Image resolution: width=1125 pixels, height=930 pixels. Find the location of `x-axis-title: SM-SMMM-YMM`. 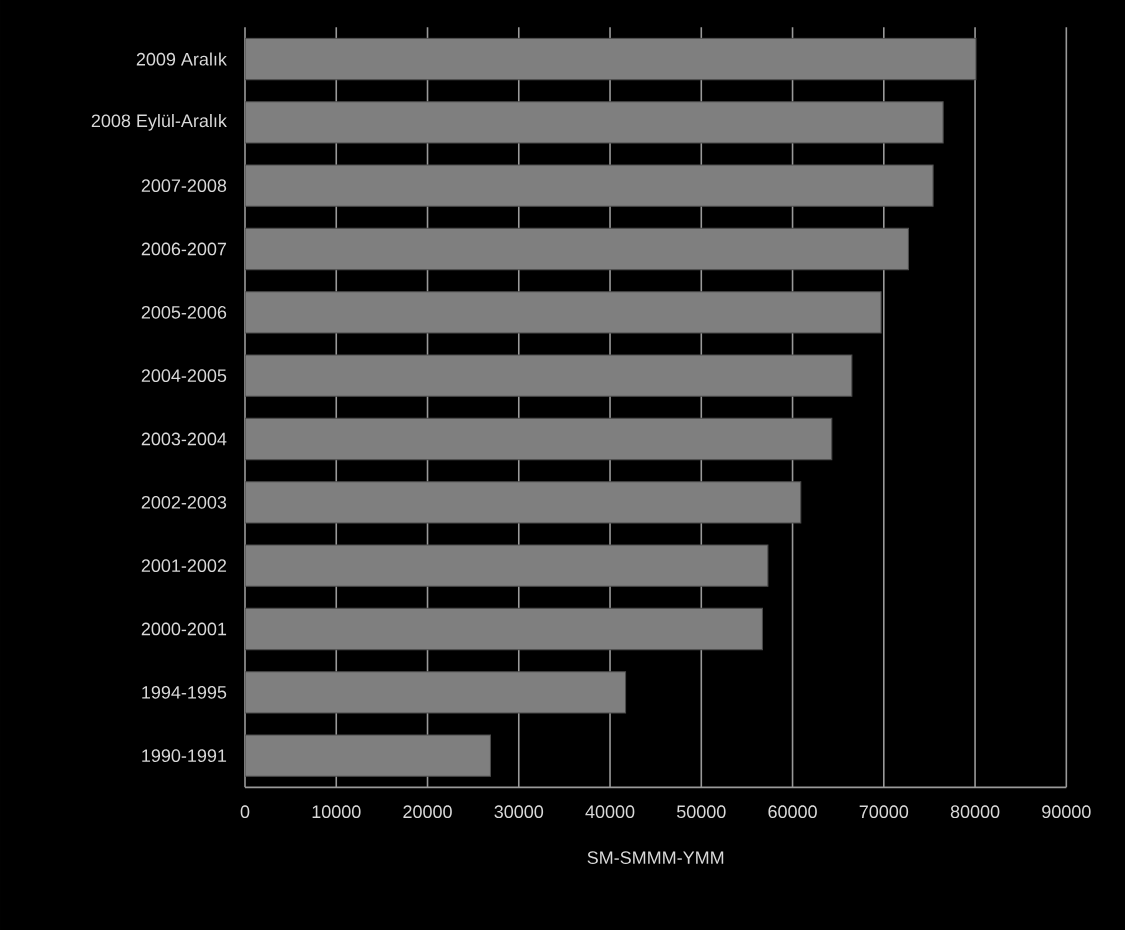

x-axis-title: SM-SMMM-YMM is located at coordinates (655, 858).